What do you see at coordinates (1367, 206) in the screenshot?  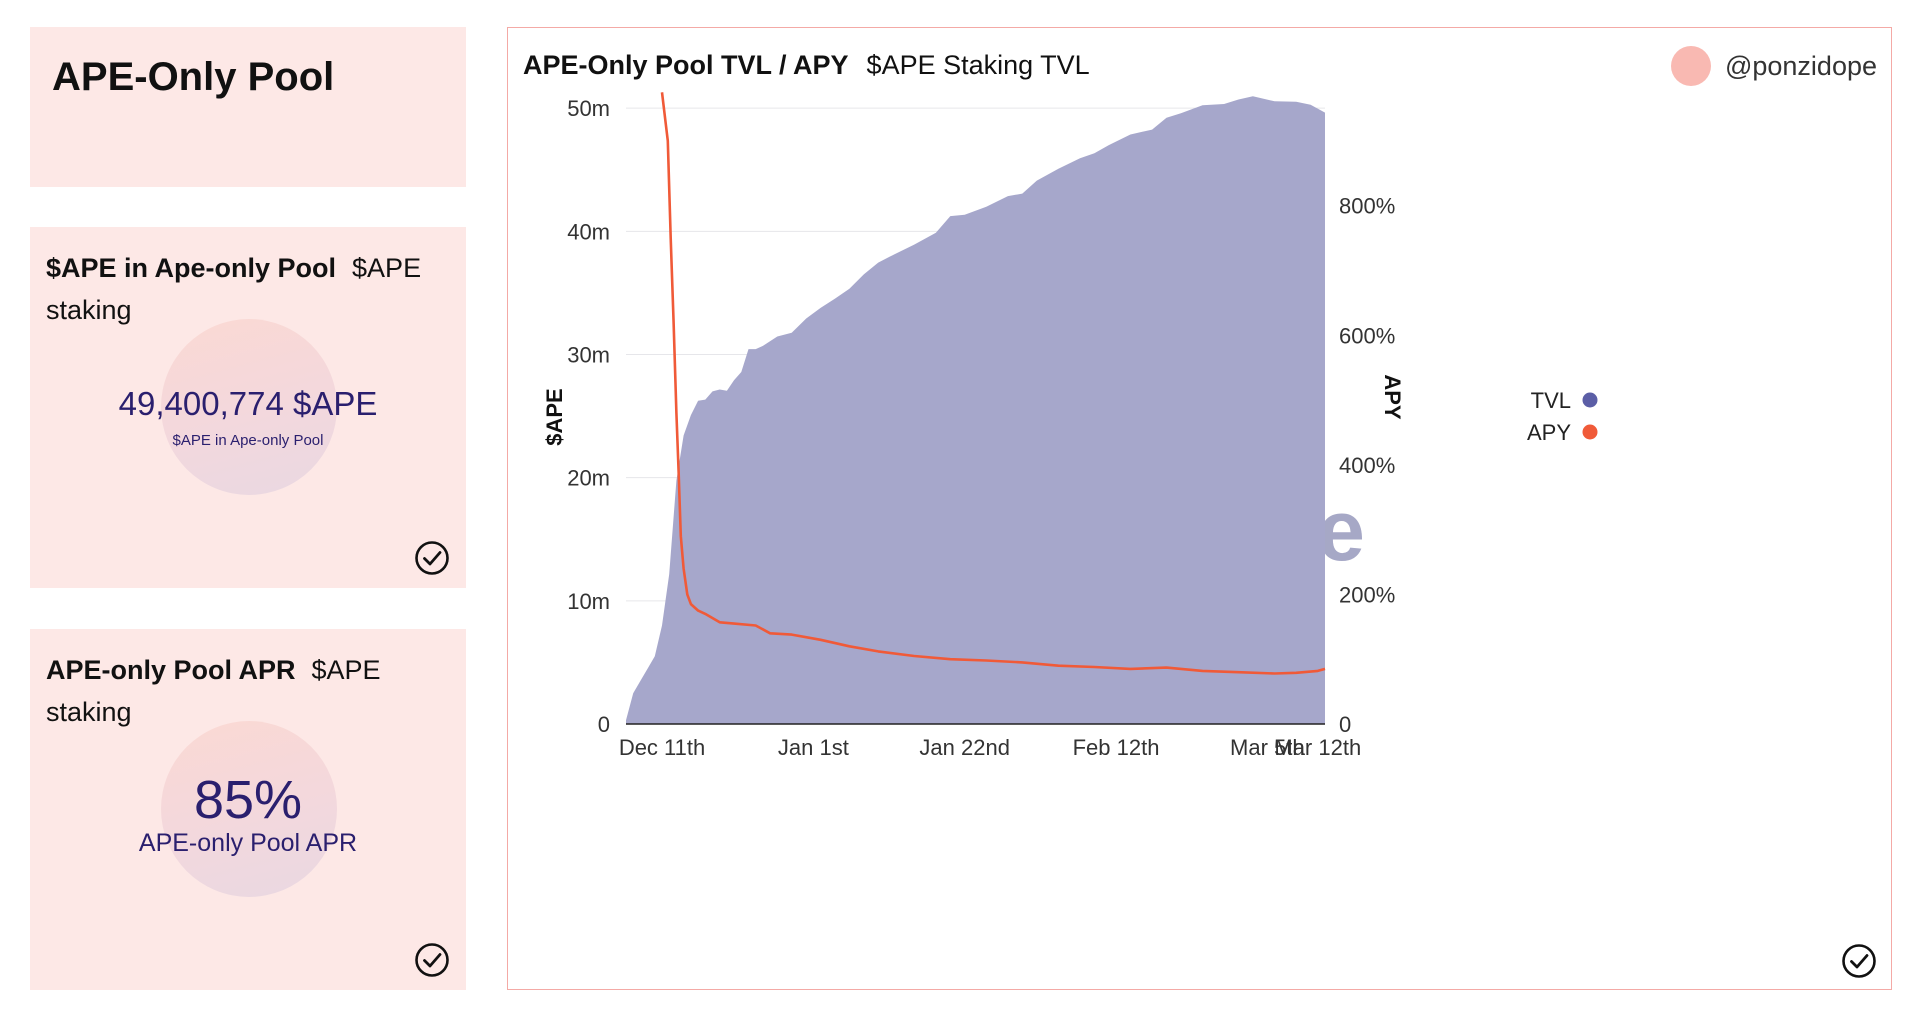 I see `y-right-tick-label: 800%` at bounding box center [1367, 206].